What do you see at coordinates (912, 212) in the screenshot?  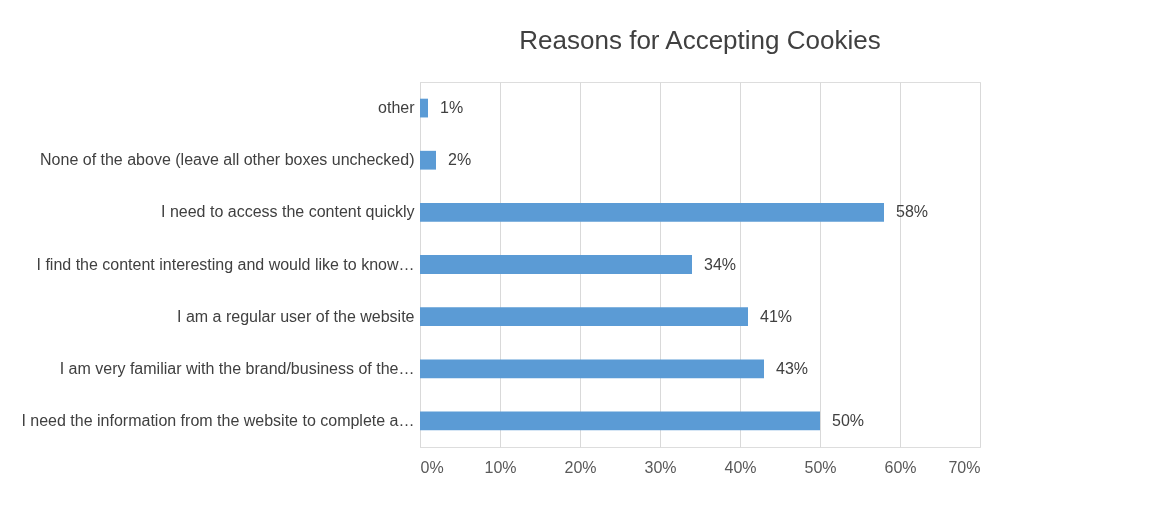 I see `data-label: 58%` at bounding box center [912, 212].